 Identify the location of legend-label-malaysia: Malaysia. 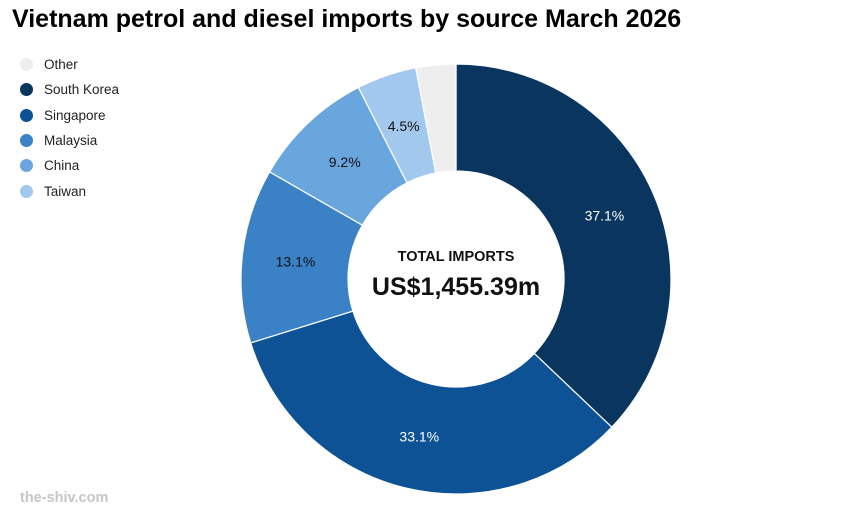
(71, 141).